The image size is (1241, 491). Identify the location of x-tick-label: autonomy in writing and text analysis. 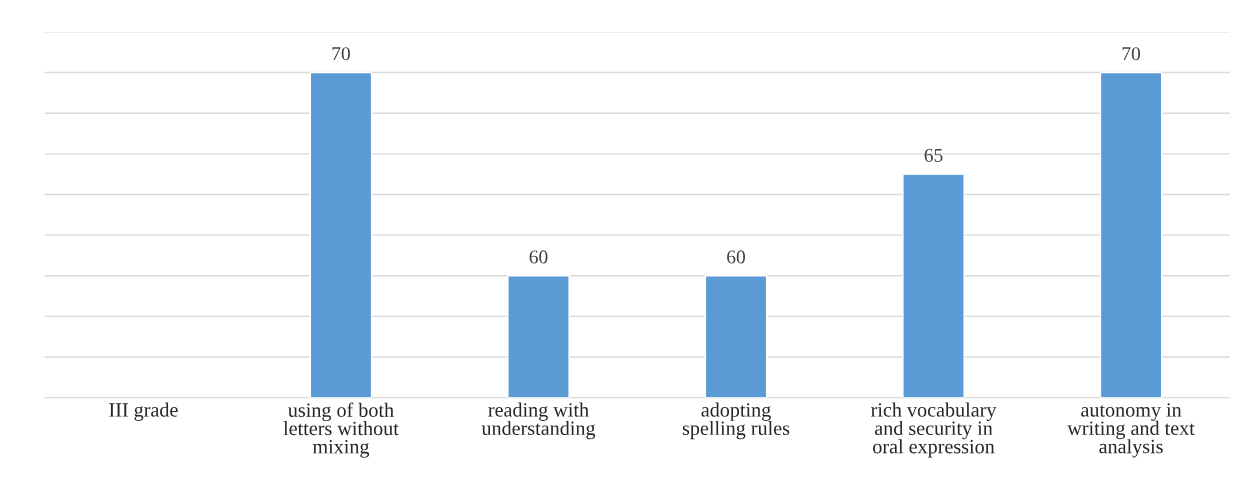
(1131, 430).